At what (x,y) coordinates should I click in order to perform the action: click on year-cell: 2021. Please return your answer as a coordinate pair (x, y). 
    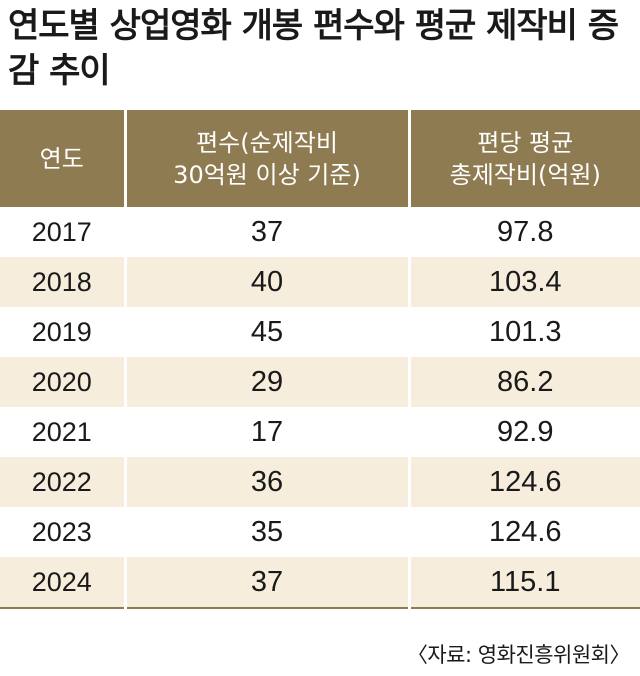
    Looking at the image, I should click on (63, 432).